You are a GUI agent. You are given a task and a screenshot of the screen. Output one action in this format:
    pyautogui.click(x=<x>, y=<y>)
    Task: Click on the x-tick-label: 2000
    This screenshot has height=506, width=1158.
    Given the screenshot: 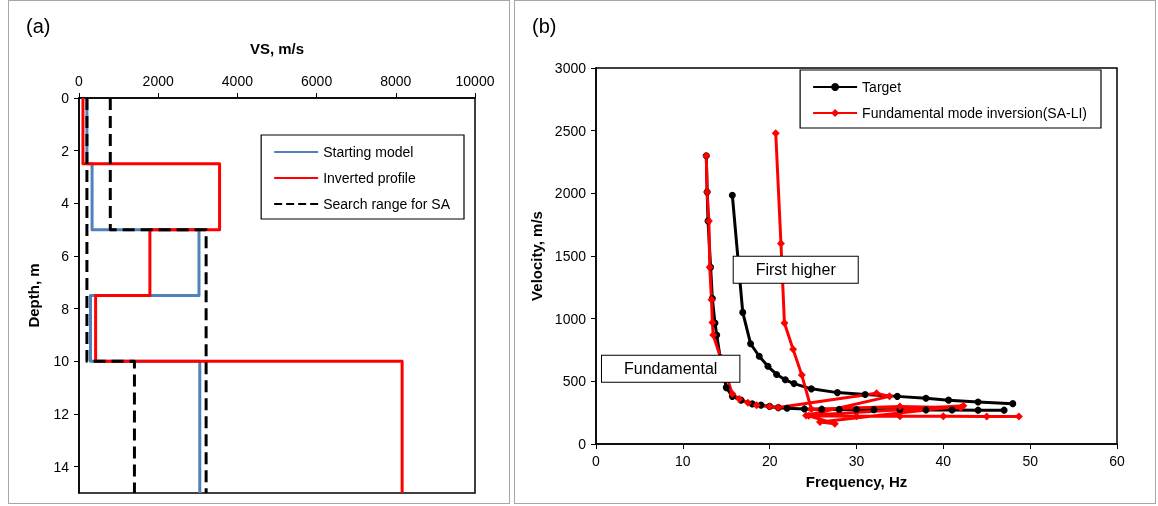 What is the action you would take?
    pyautogui.click(x=158, y=81)
    